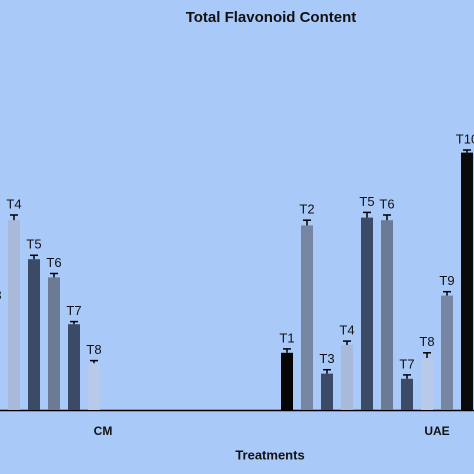  Describe the element at coordinates (306, 209) in the screenshot. I see `bar-label: T2` at that location.